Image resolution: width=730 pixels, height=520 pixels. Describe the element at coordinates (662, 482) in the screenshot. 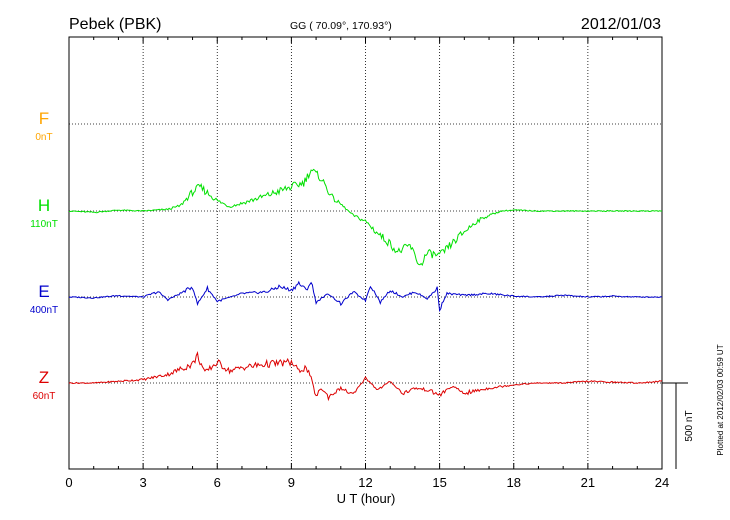

I see `x-tick-label-24: 24` at that location.